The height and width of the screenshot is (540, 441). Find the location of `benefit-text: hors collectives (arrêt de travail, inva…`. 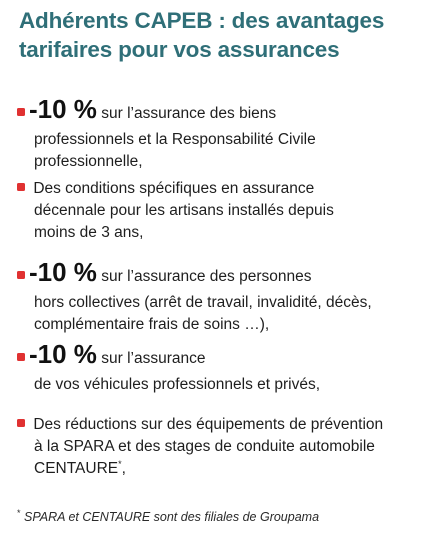

benefit-text: hors collectives (arrêt de travail, inva… is located at coordinates (203, 302).